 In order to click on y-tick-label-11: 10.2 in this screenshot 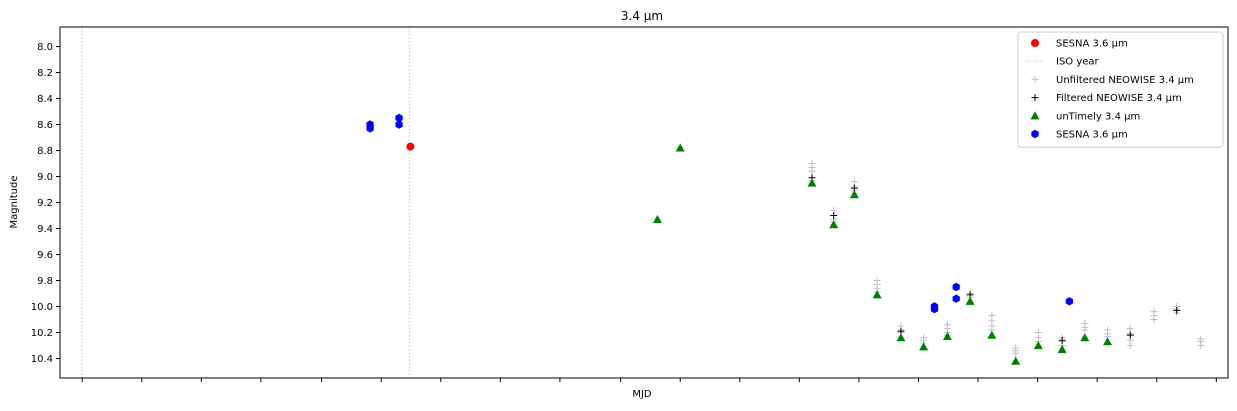, I will do `click(42, 333)`.